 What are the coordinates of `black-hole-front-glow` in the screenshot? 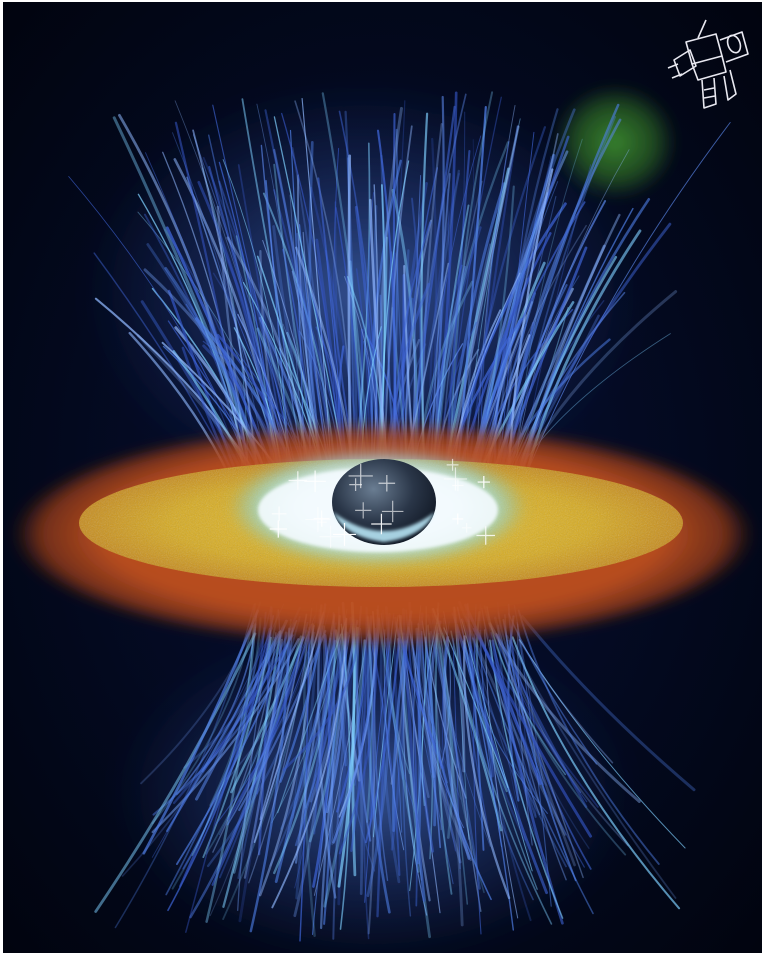 It's located at (384, 527).